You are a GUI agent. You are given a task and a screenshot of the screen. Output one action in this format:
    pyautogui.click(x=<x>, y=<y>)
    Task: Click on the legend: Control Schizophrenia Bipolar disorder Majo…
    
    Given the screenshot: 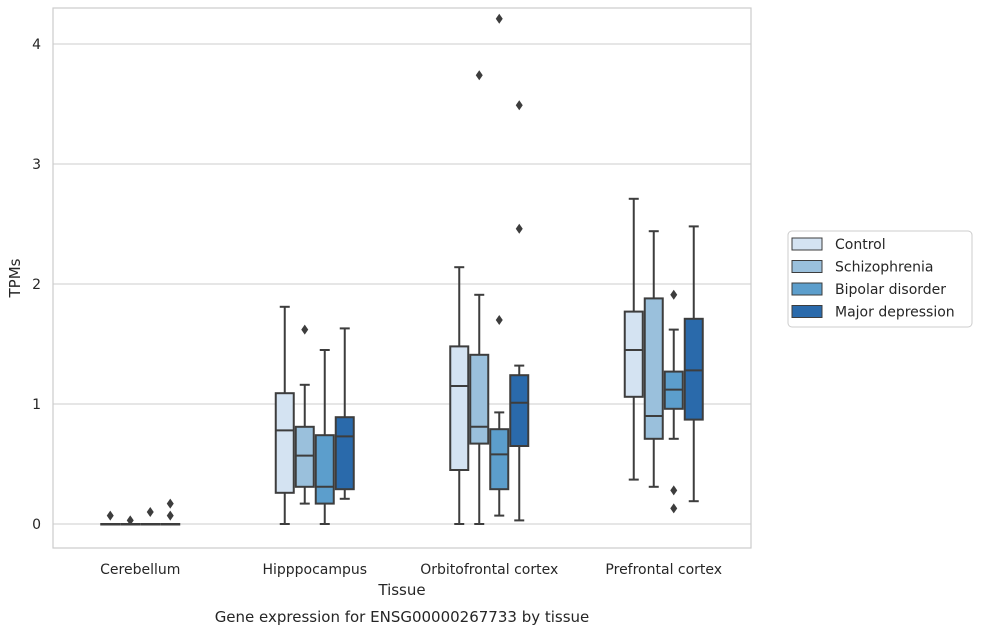 What is the action you would take?
    pyautogui.click(x=880, y=279)
    